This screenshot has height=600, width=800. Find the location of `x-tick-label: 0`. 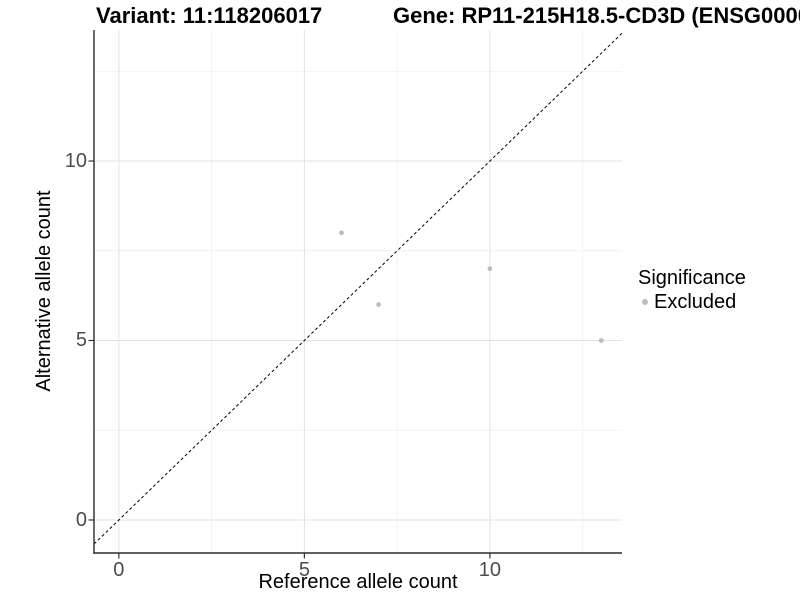

x-tick-label: 0 is located at coordinates (119, 570).